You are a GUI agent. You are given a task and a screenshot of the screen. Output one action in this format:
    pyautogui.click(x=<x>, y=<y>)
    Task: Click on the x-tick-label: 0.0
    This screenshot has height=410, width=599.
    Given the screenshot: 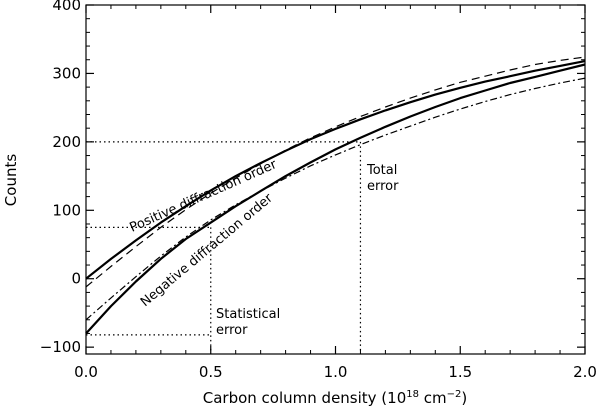 What is the action you would take?
    pyautogui.click(x=86, y=372)
    